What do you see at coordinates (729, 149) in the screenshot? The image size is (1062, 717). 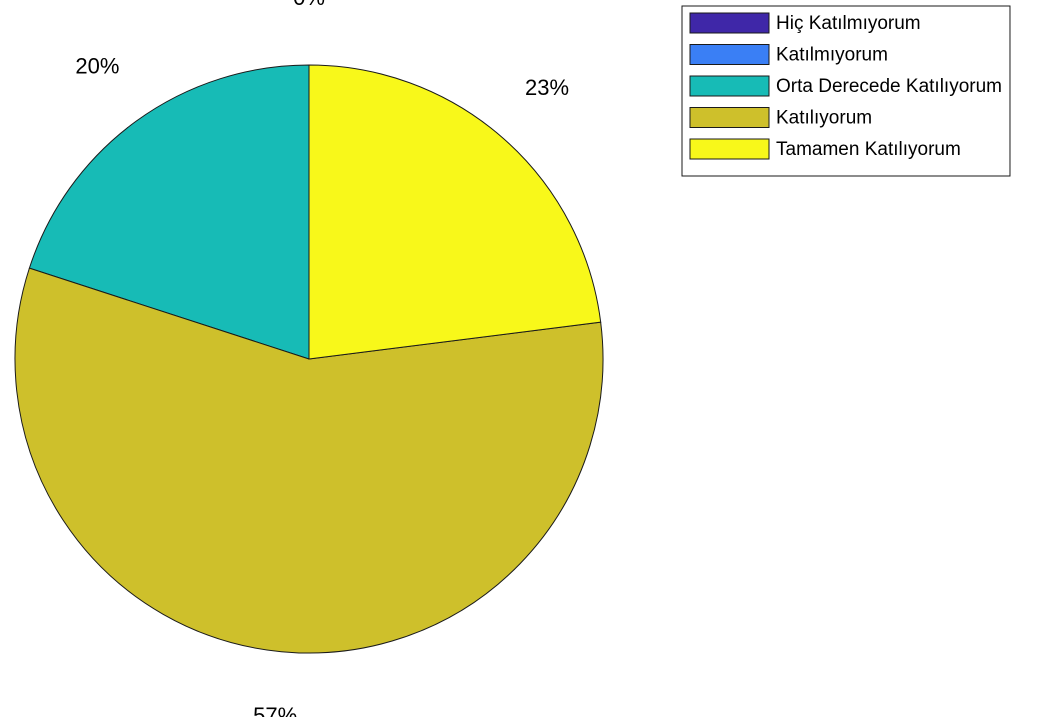 I see `legend-swatch-tamamen-katiliyorum` at bounding box center [729, 149].